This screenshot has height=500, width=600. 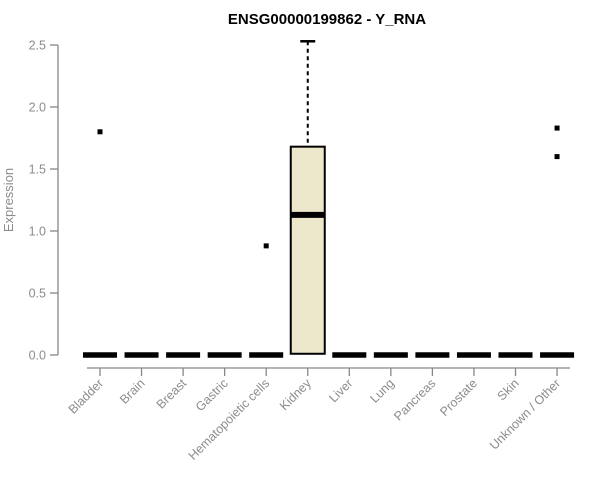 What do you see at coordinates (37, 108) in the screenshot?
I see `y-tick-label: 2.0` at bounding box center [37, 108].